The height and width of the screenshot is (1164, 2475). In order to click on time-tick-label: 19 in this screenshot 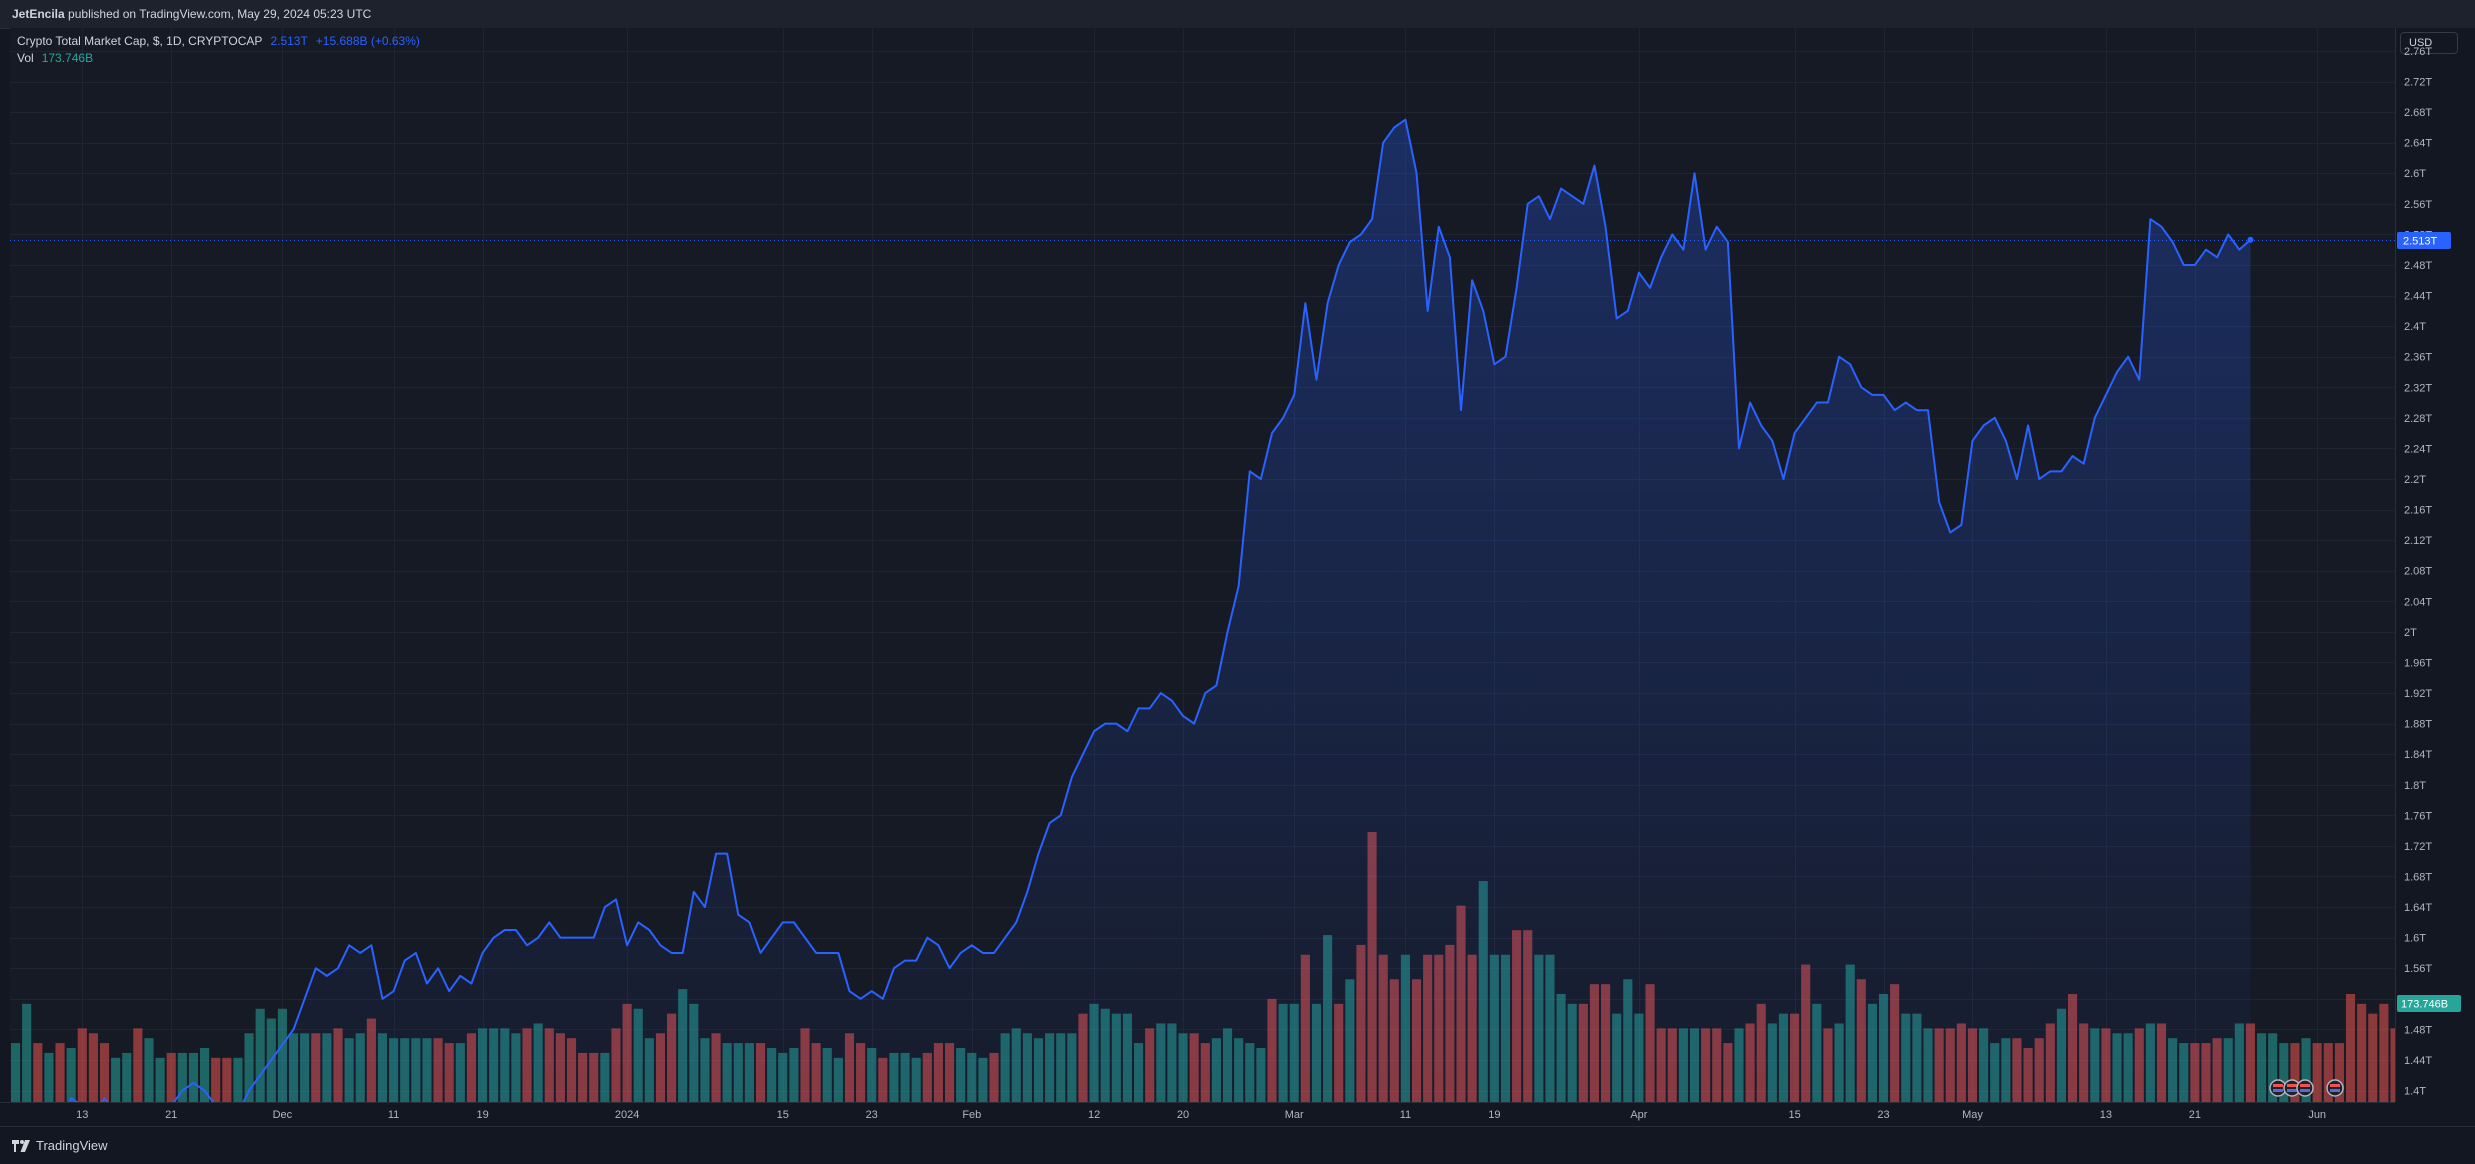, I will do `click(1494, 1115)`.